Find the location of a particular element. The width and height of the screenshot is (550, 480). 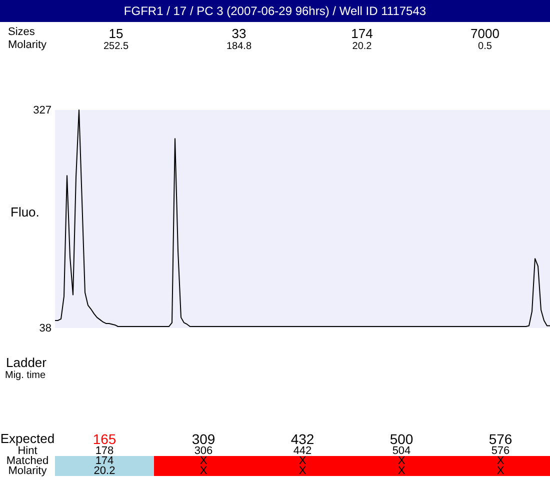

text: Ladder is located at coordinates (26, 362).